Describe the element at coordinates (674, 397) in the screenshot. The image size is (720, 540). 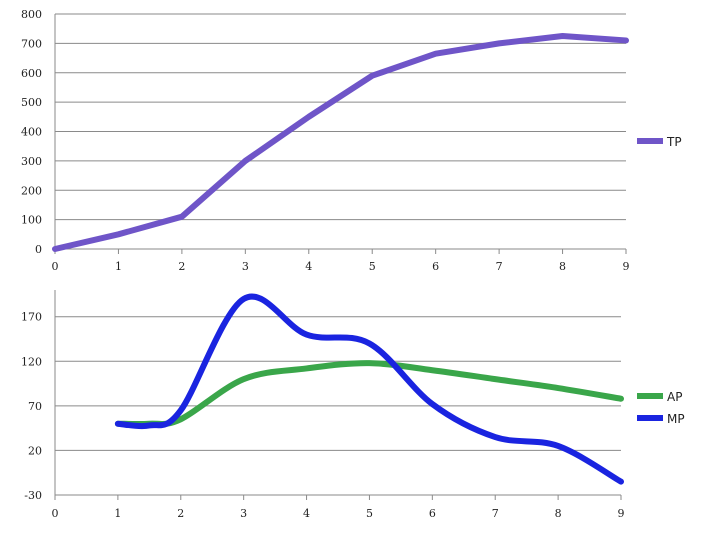
I see `legend-label: AP` at that location.